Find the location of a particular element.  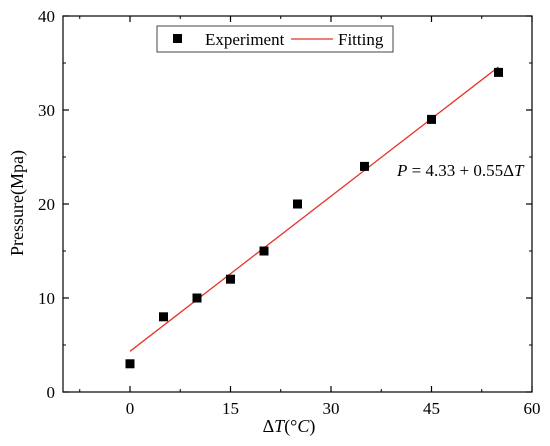

legend-experiment-label: Experiment is located at coordinates (245, 39).